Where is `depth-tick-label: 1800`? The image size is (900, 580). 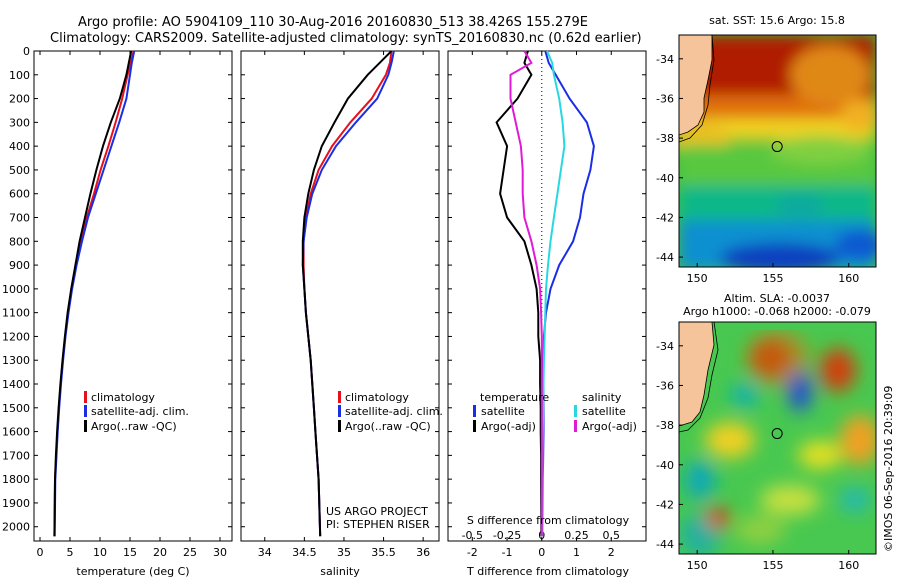 depth-tick-label: 1800 is located at coordinates (16, 479).